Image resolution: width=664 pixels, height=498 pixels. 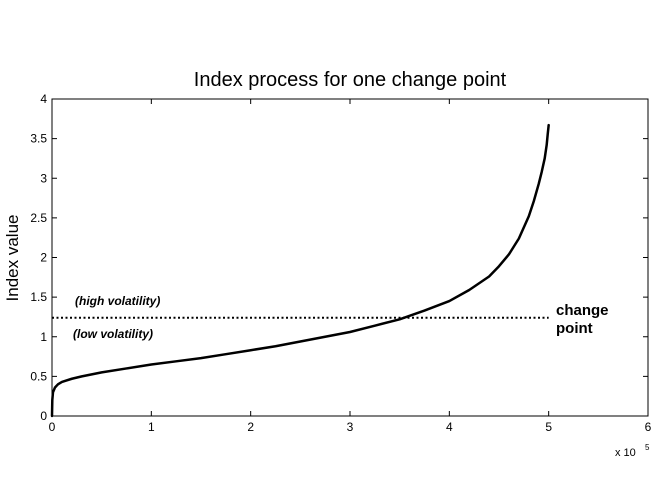 I want to click on y-tick-label: 1, so click(x=43, y=337).